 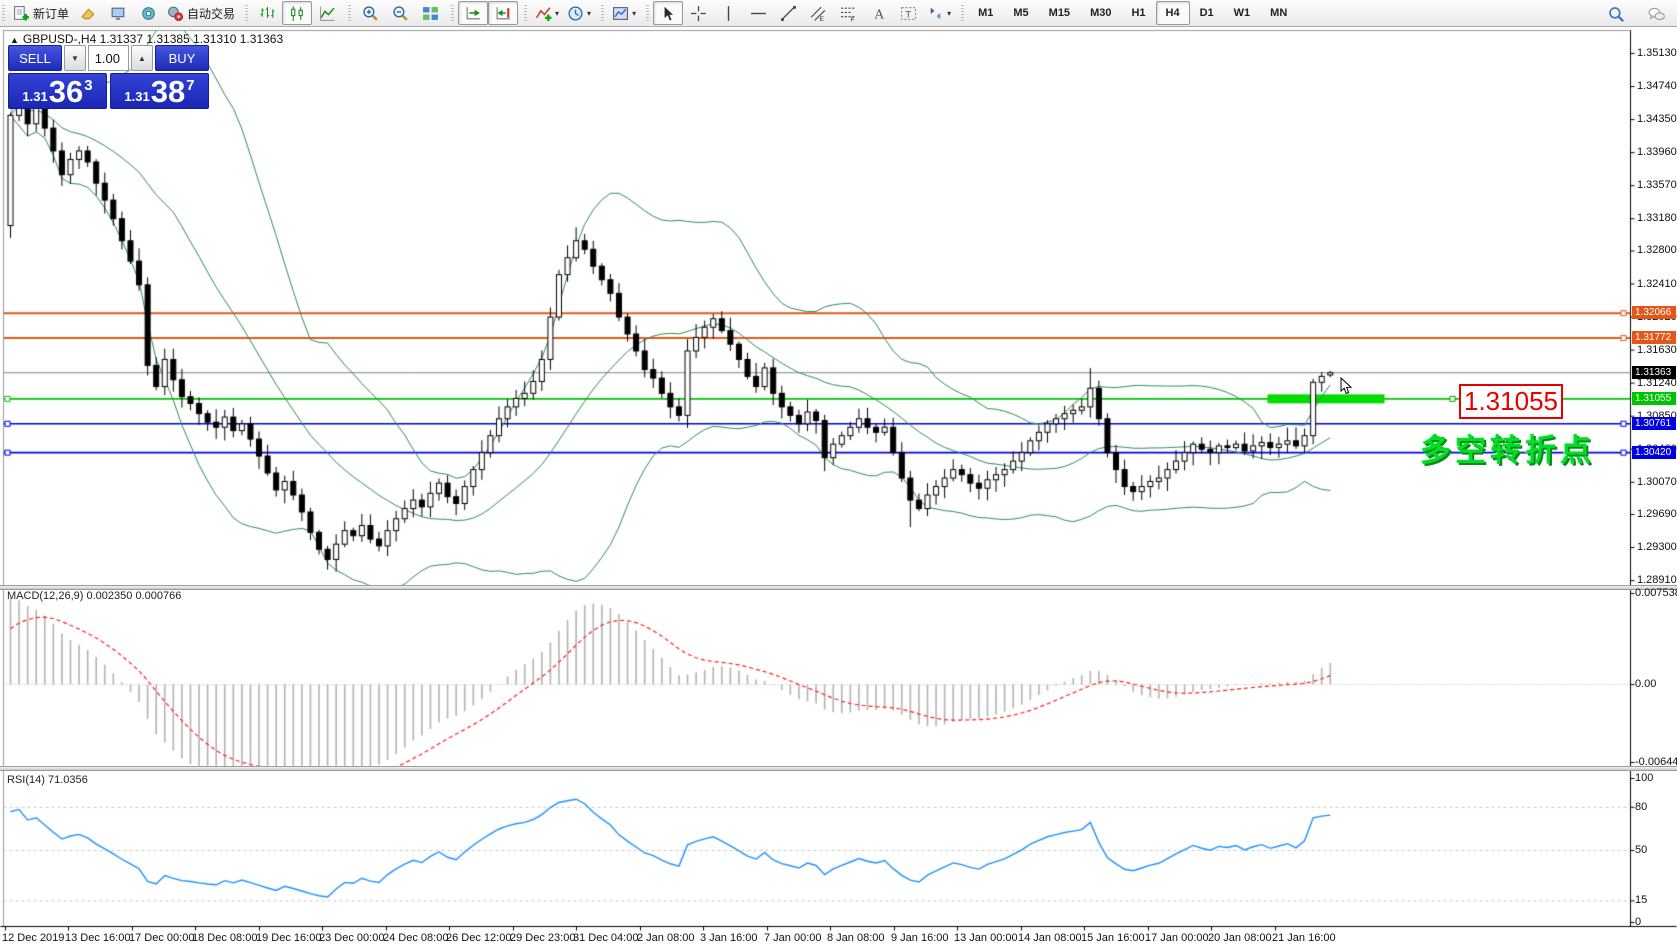 What do you see at coordinates (33, 938) in the screenshot?
I see `time-axis-label: 12 Dec 2019` at bounding box center [33, 938].